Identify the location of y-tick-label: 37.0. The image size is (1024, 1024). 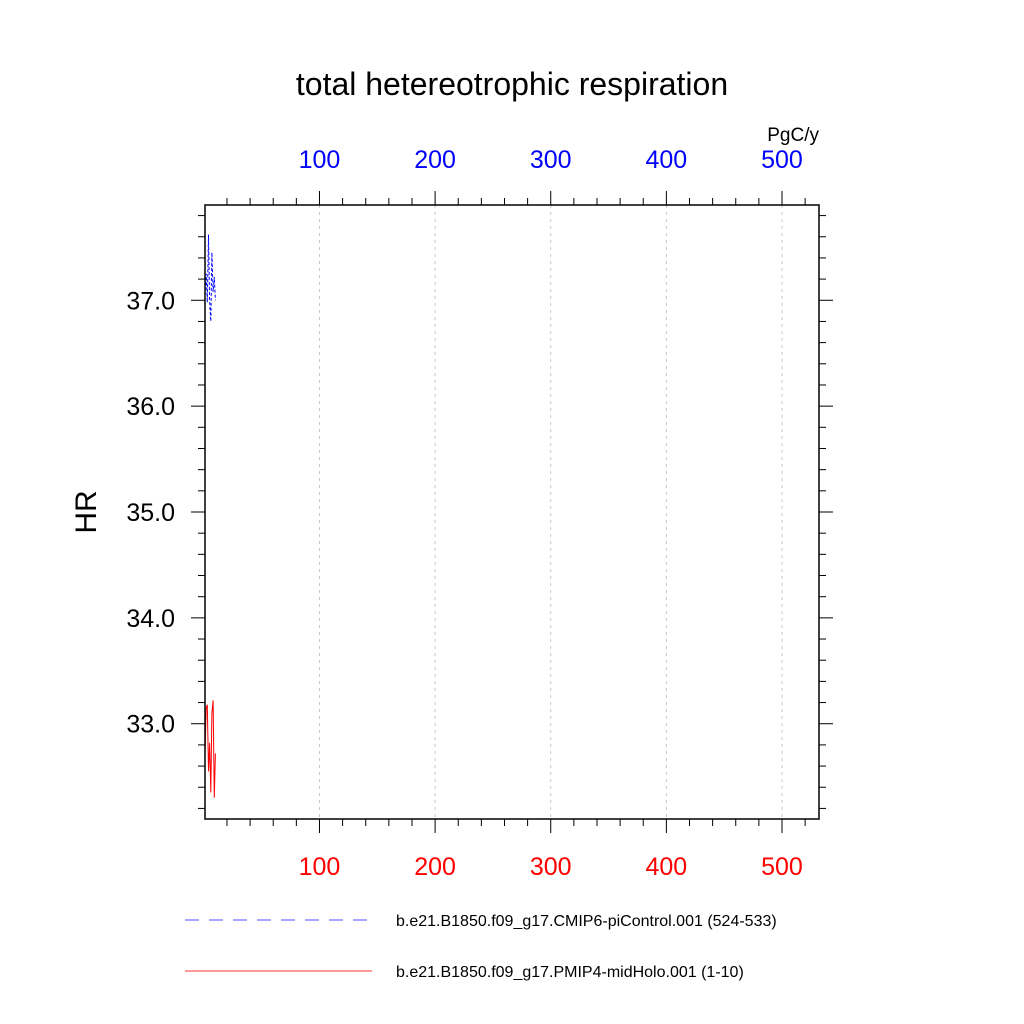
(150, 301).